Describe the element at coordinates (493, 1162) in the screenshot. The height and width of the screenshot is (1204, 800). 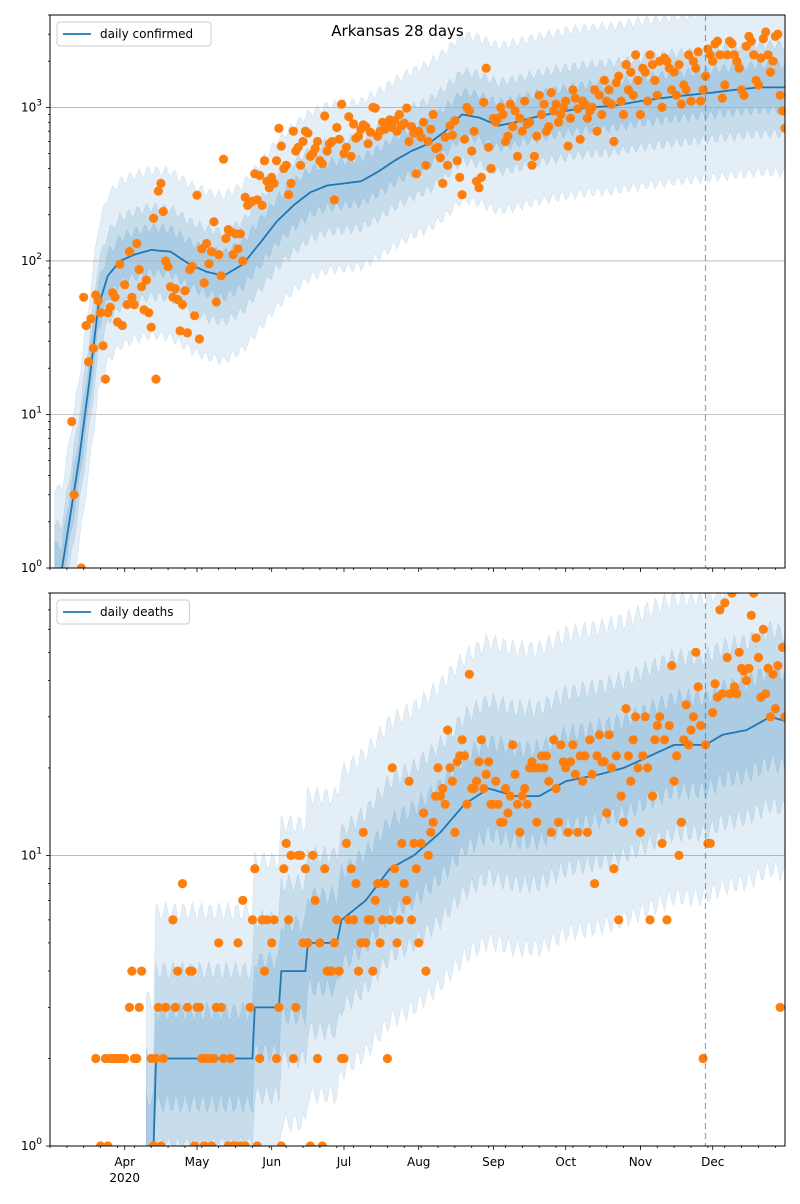
I see `x-tick-label: Sep` at that location.